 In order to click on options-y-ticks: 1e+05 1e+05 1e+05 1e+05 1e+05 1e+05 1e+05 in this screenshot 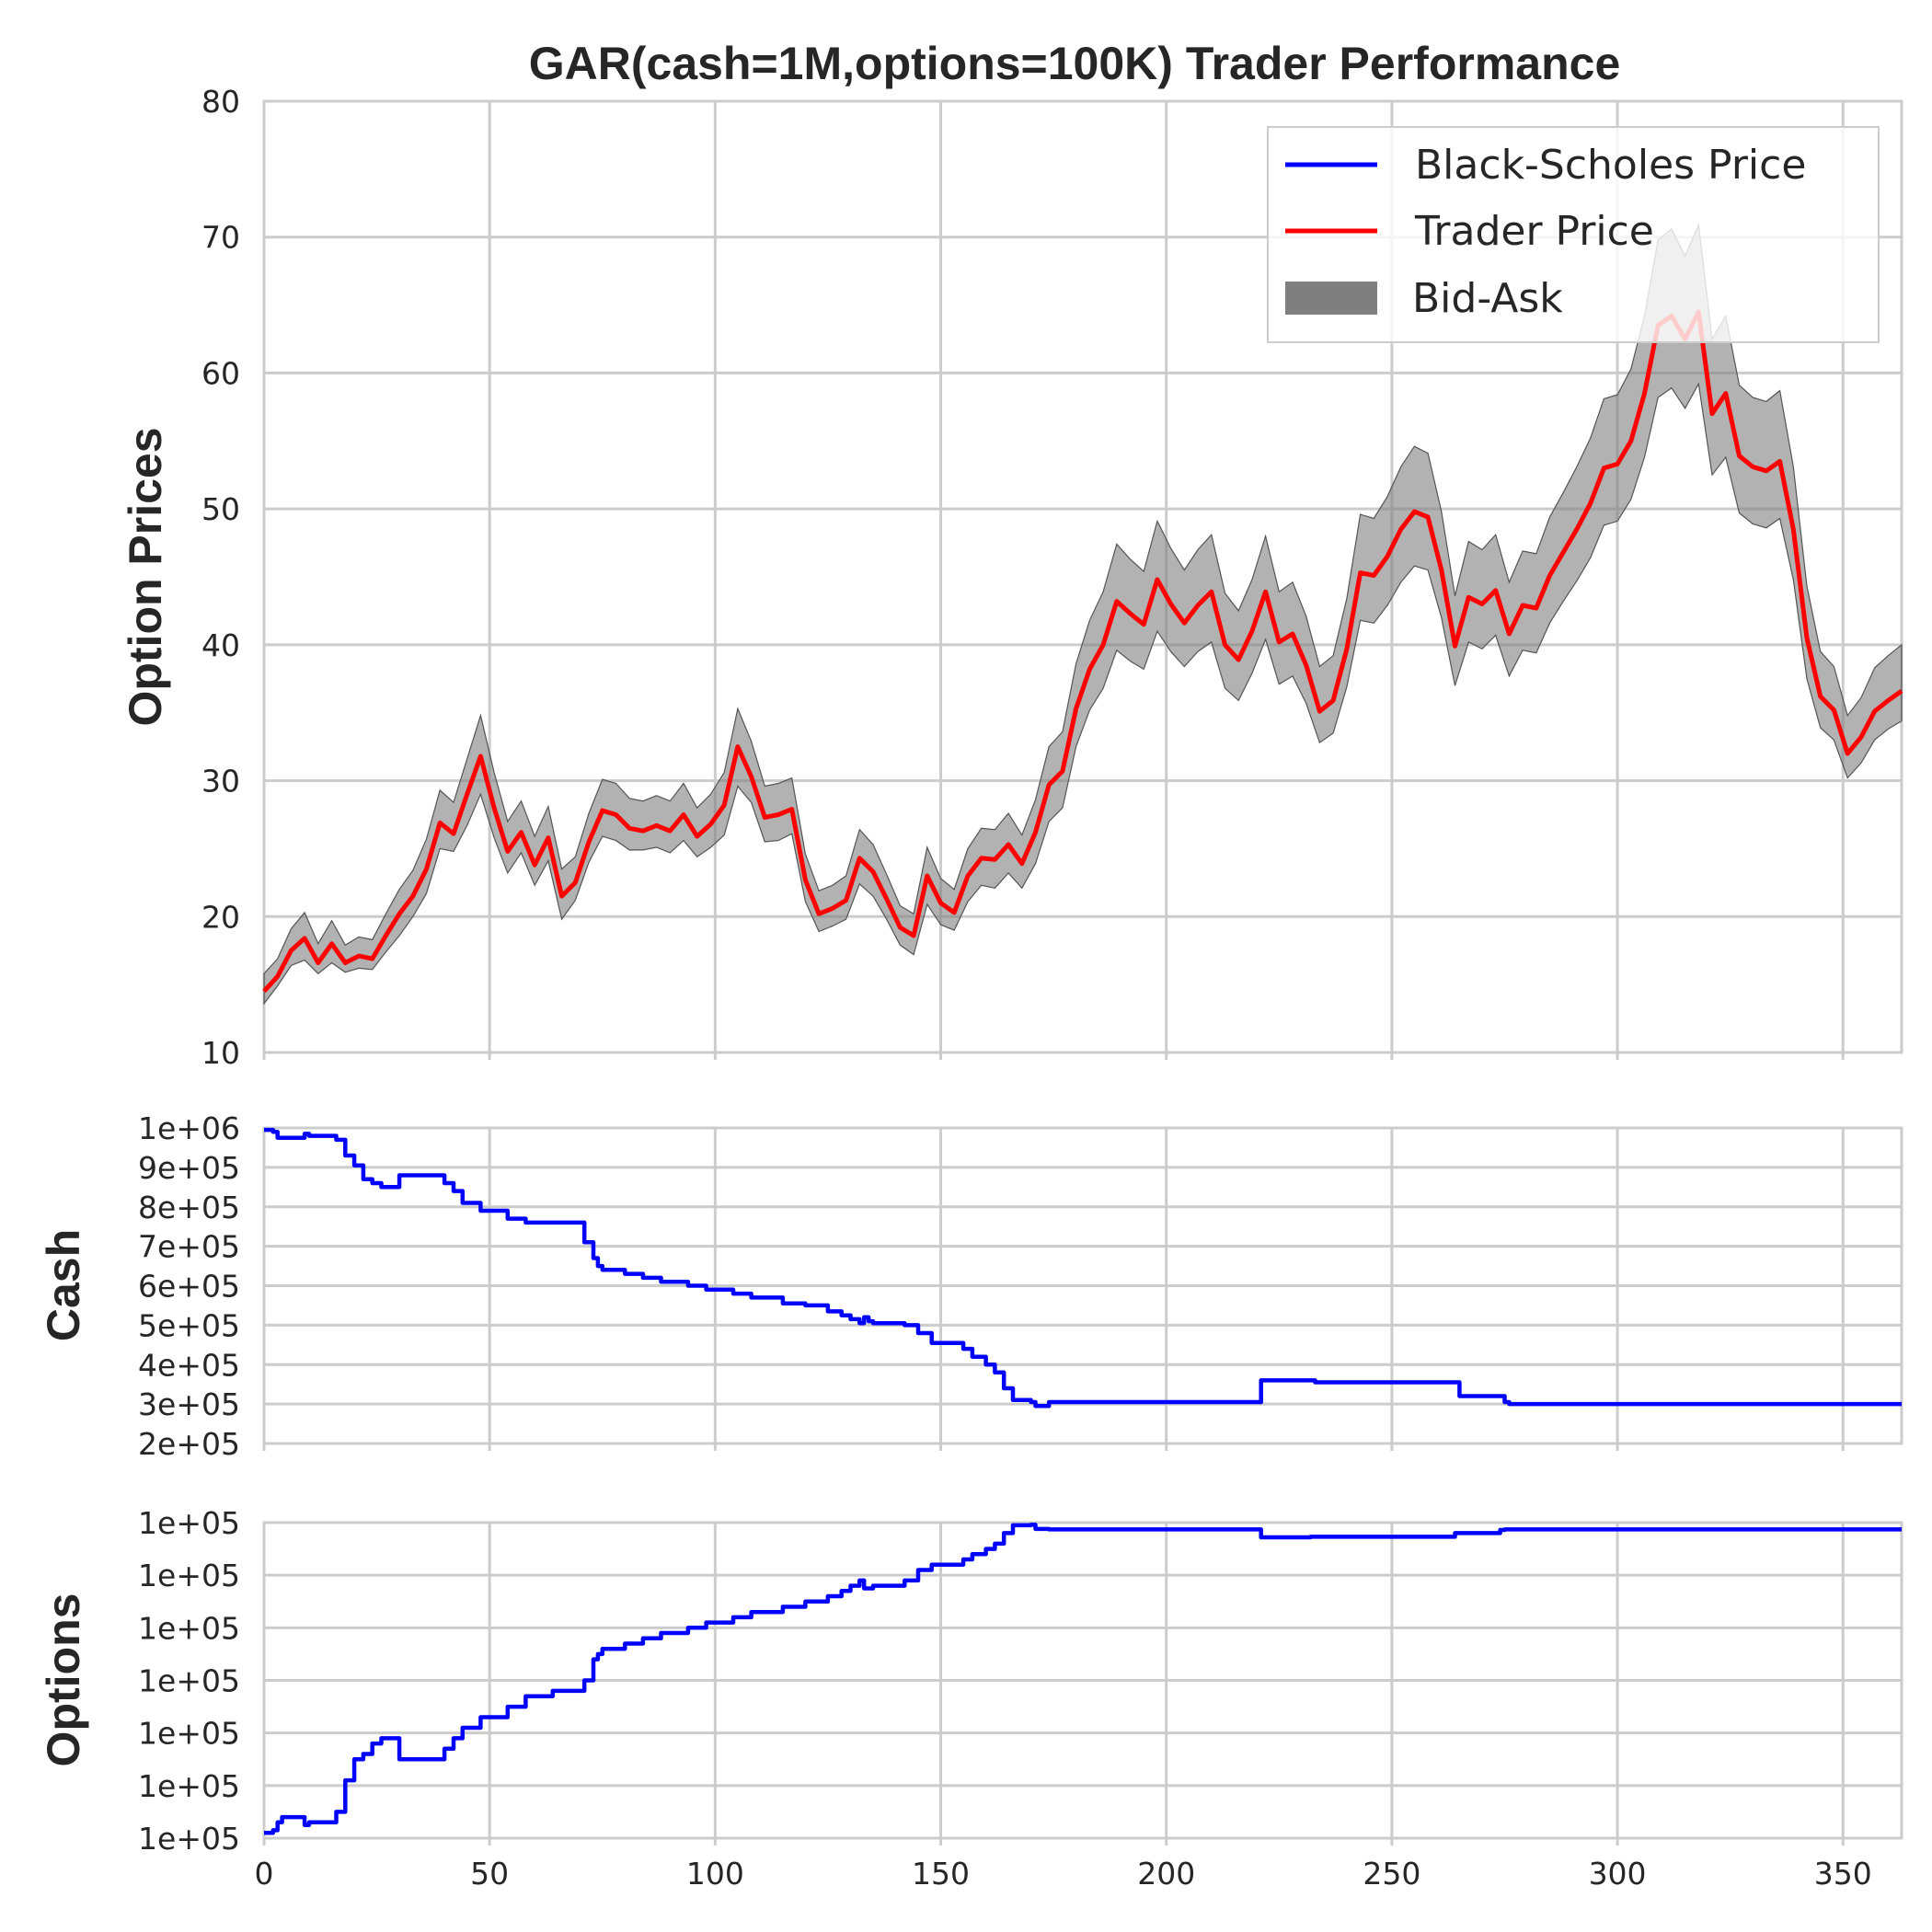, I will do `click(189, 1681)`.